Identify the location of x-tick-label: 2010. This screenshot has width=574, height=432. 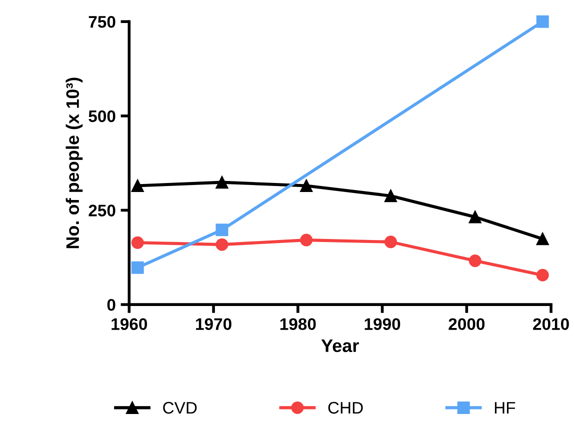
(551, 324).